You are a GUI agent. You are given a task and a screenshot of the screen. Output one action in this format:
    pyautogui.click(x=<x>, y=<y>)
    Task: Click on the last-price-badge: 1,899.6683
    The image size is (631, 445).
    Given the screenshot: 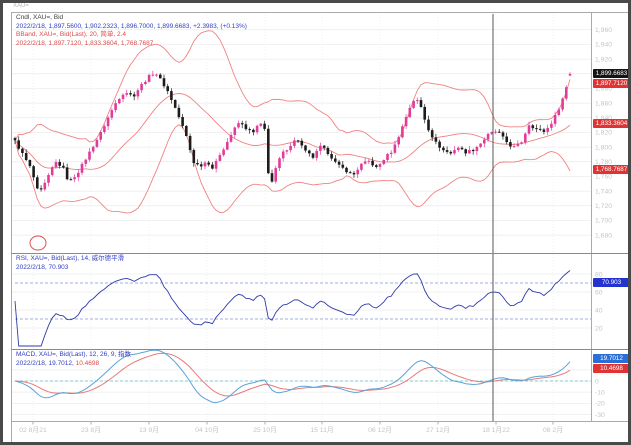 What is the action you would take?
    pyautogui.click(x=610, y=73)
    